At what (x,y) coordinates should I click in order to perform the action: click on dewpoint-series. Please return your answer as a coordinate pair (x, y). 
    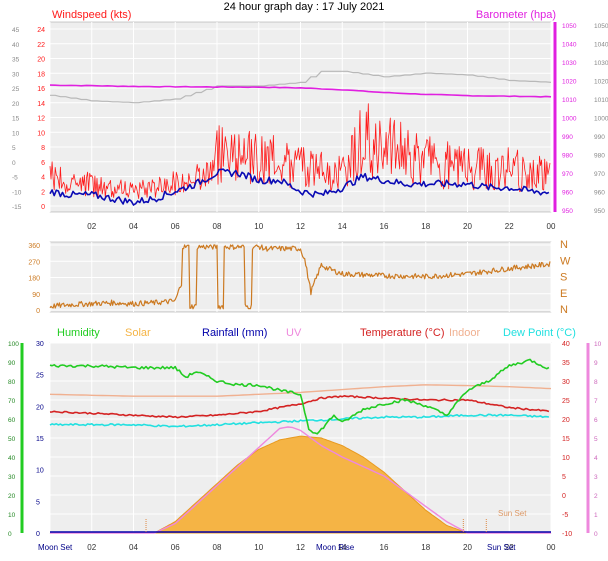
    Looking at the image, I should click on (299, 420).